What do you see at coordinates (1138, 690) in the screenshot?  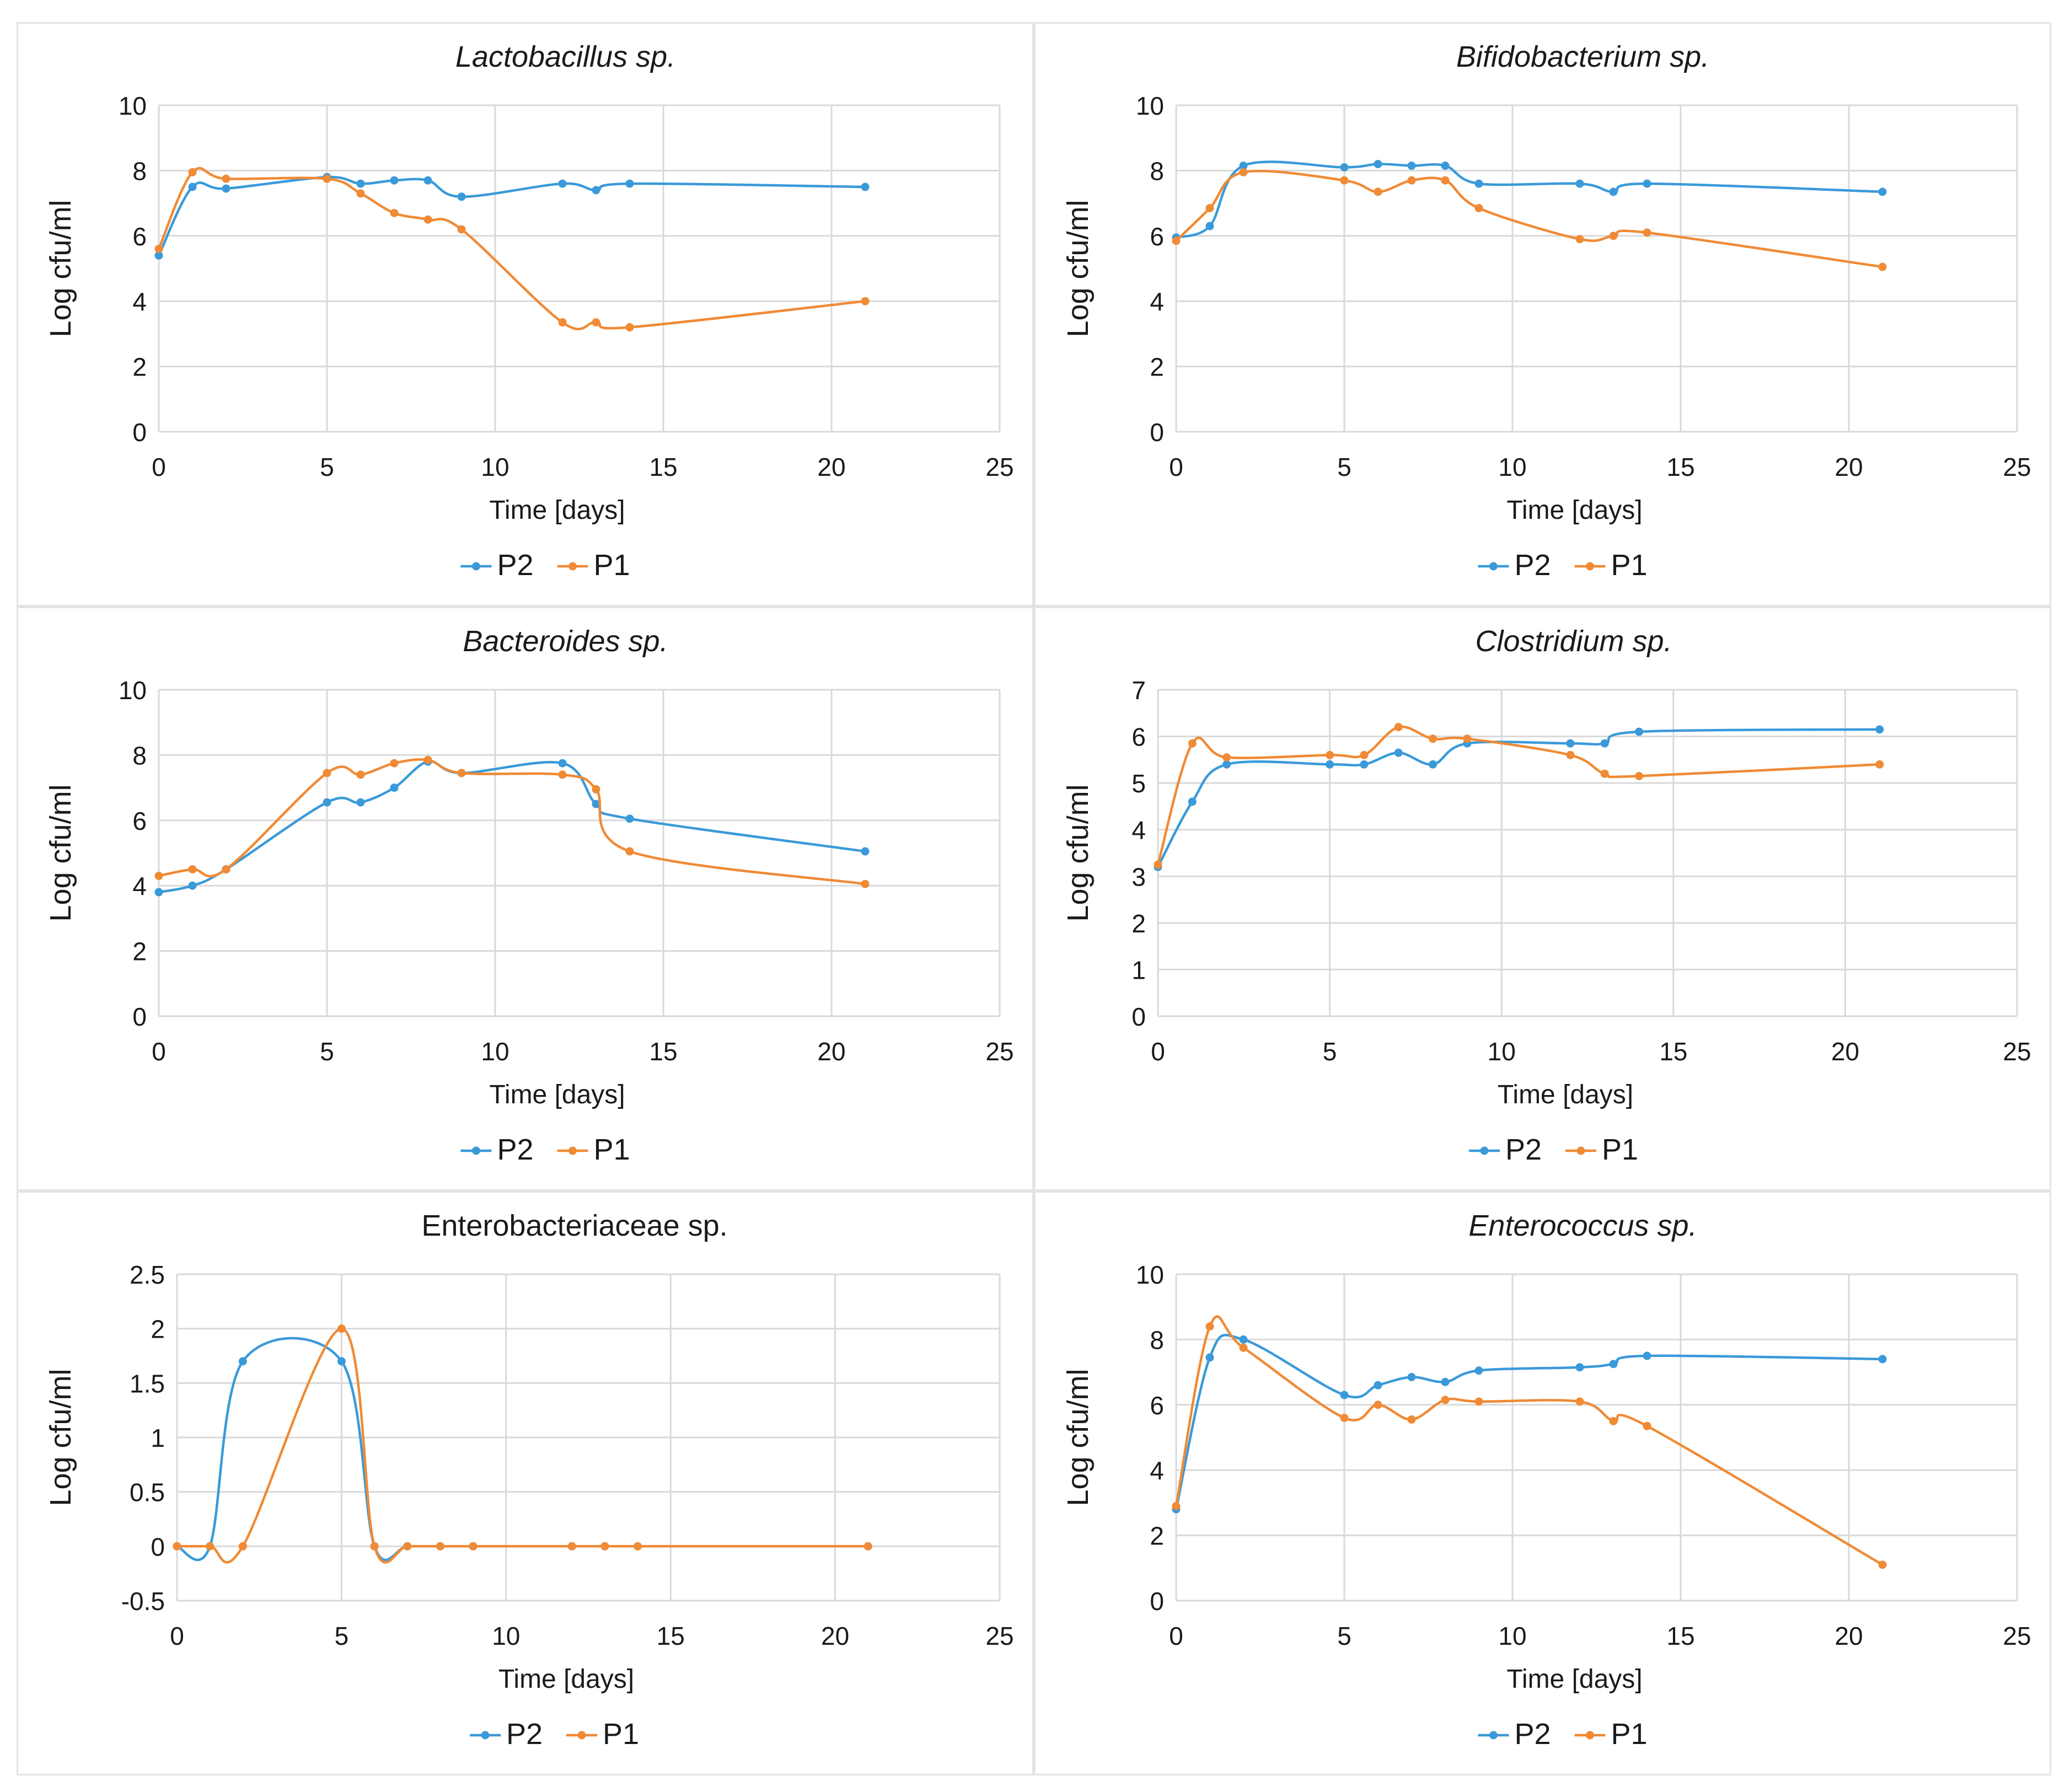 I see `y-tick-label: 7` at bounding box center [1138, 690].